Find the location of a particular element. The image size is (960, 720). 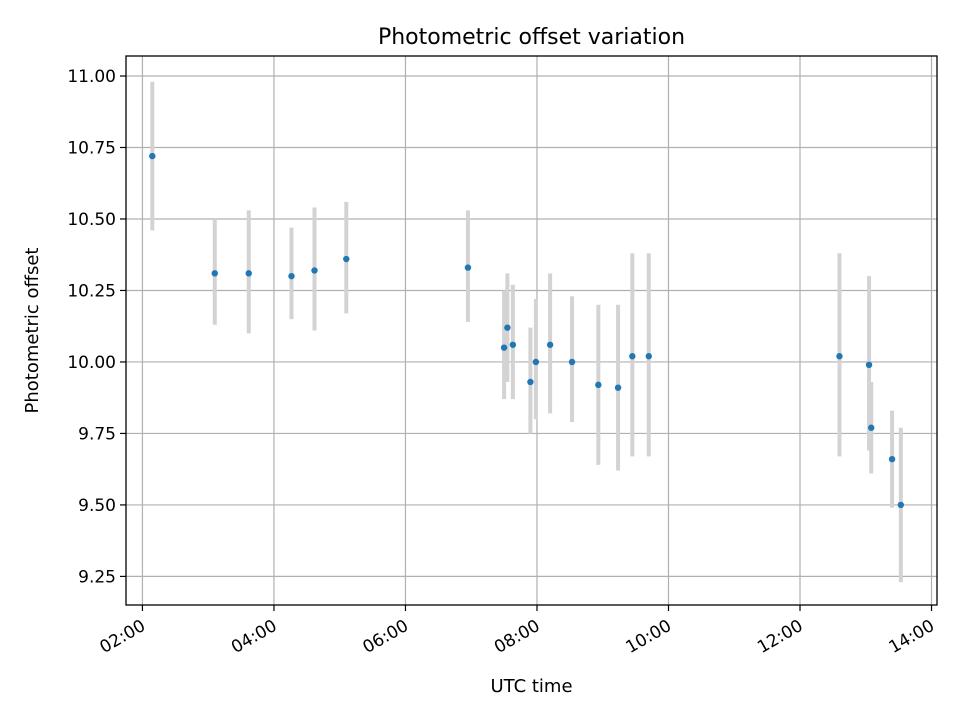

chart-title: Photometric offset variation is located at coordinates (531, 37).